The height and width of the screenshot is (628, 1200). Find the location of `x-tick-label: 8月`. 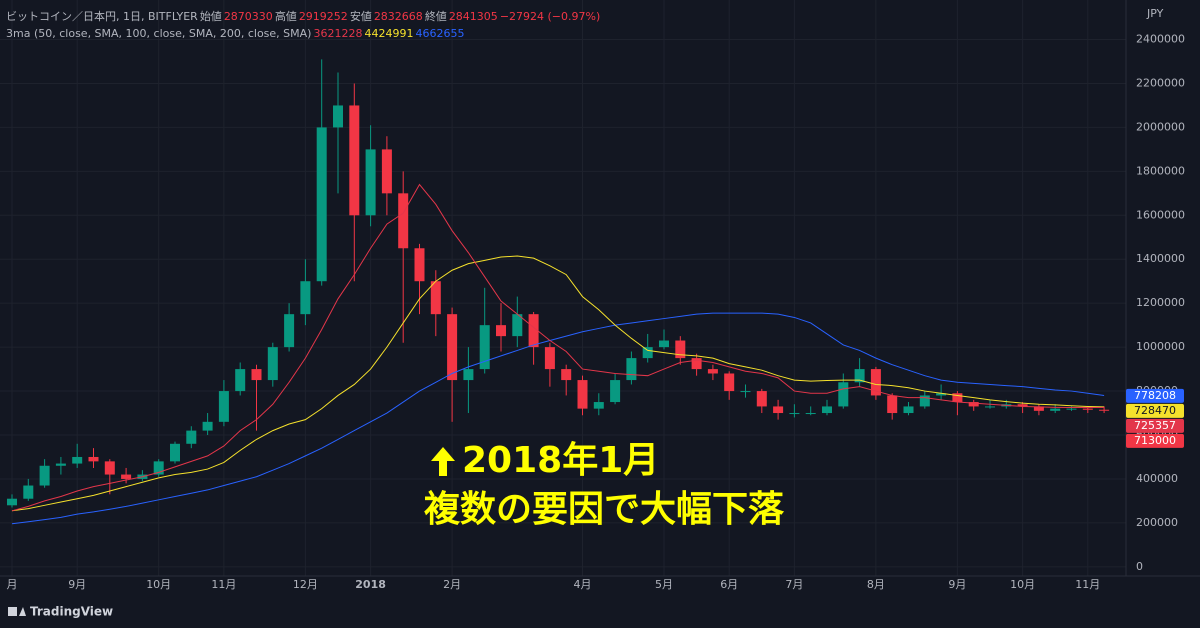

x-tick-label: 8月 is located at coordinates (876, 584).